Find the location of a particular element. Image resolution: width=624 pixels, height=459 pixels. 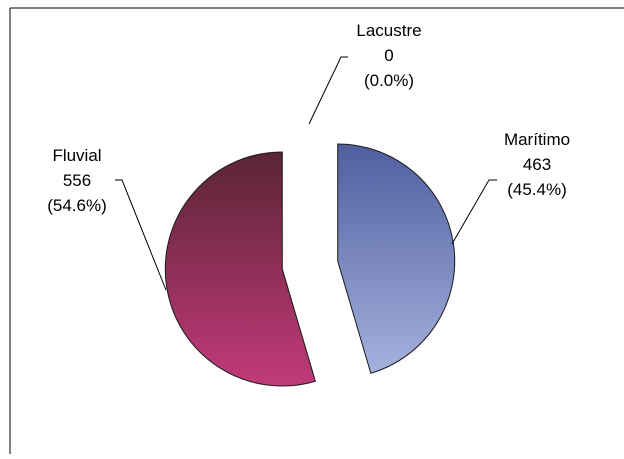

leader-line-maritimo is located at coordinates (474, 212).